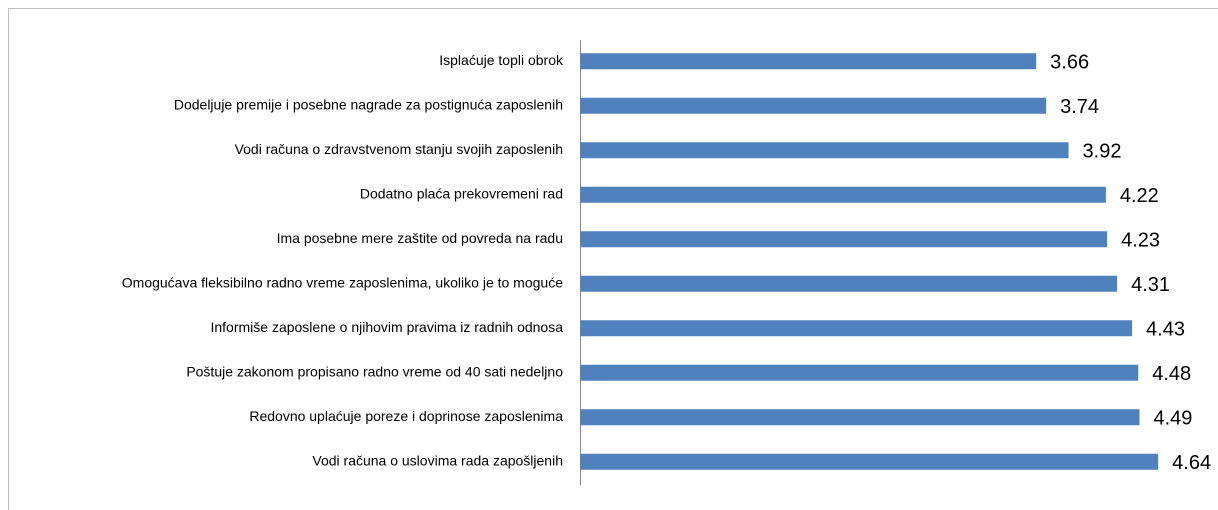  Describe the element at coordinates (437, 460) in the screenshot. I see `category-label: Vodi računa o uslovima rada zapošljenih` at that location.